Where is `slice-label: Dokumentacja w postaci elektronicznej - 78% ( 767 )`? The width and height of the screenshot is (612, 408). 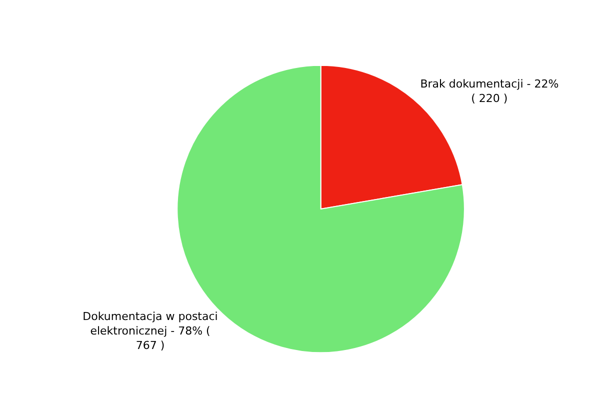
slice-label: Dokumentacja w postaci elektronicznej - 78% ( 767 ) is located at coordinates (150, 331).